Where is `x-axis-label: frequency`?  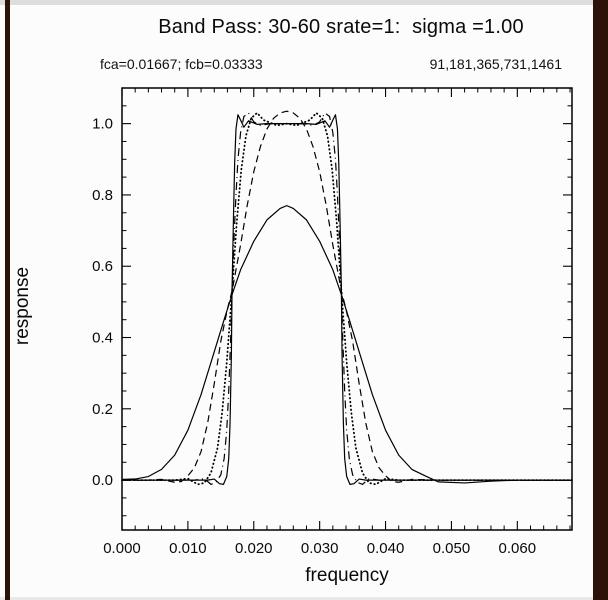
x-axis-label: frequency is located at coordinates (347, 575).